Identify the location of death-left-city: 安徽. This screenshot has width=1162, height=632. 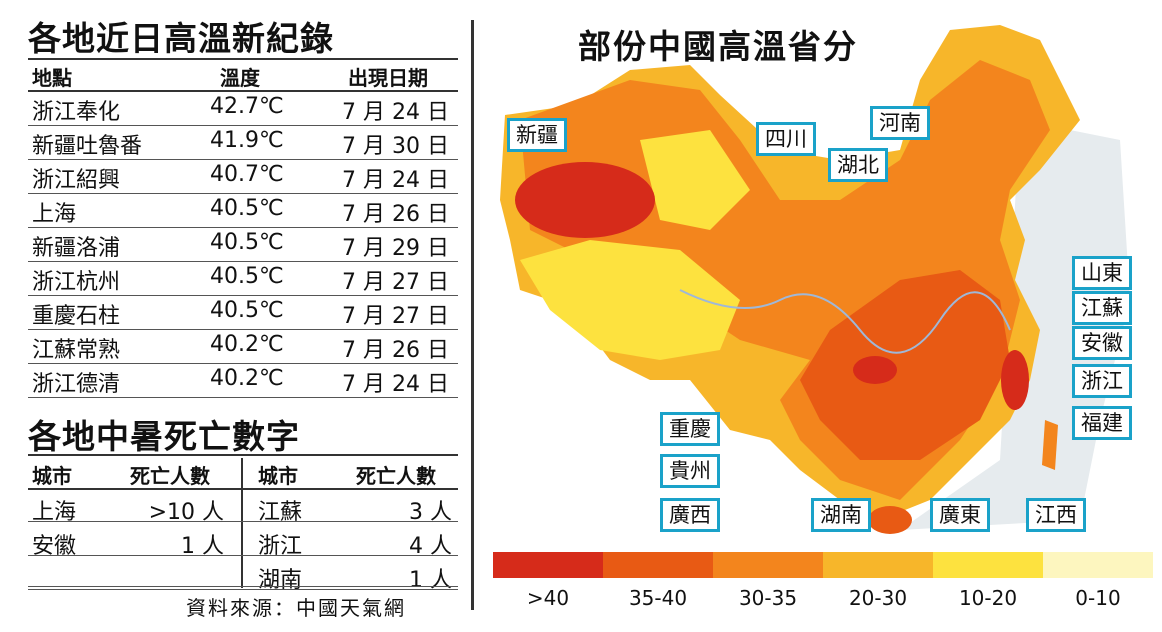
(54, 546).